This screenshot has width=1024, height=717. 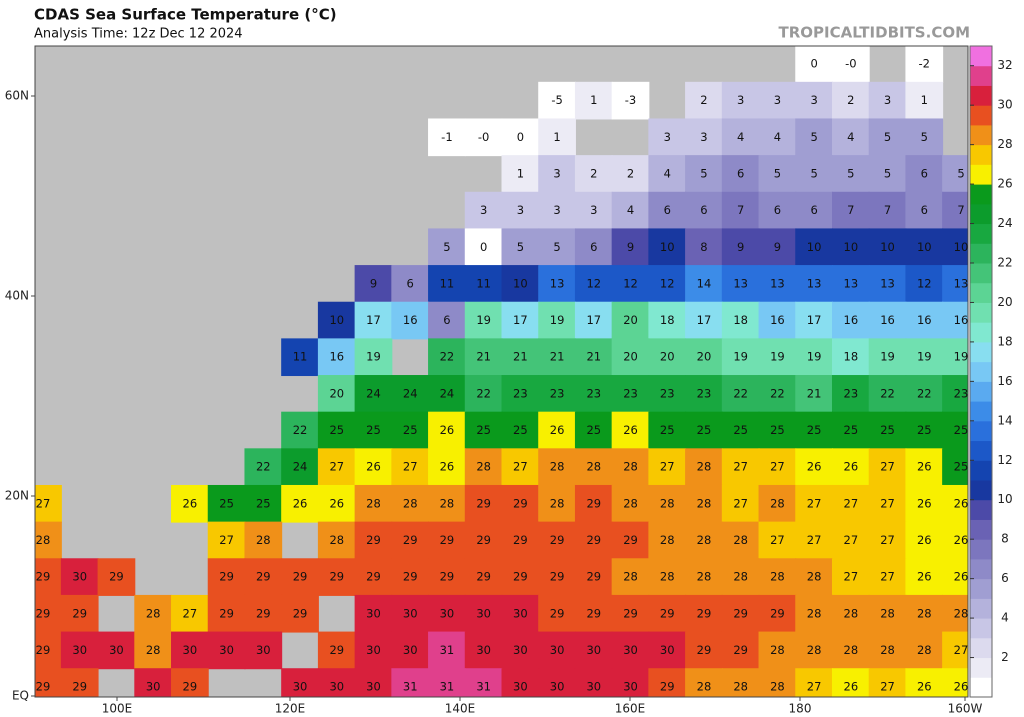 What do you see at coordinates (740, 100) in the screenshot?
I see `sst-label: 3` at bounding box center [740, 100].